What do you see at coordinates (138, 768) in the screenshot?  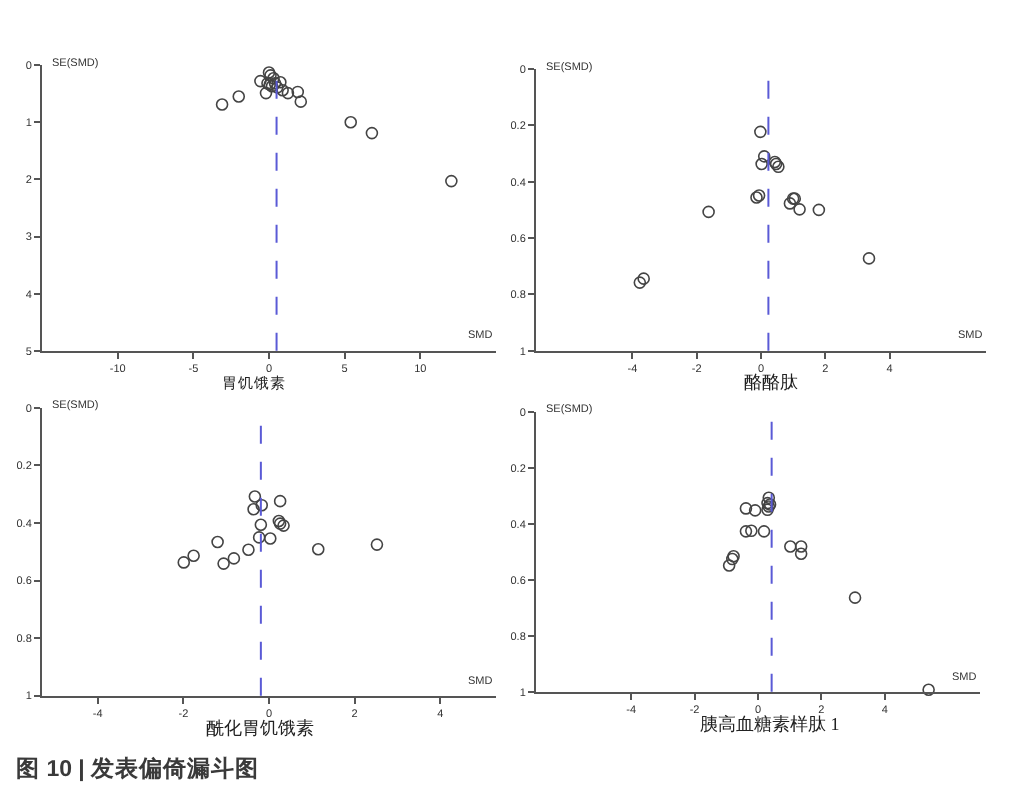 I see `caption: 图 10 | 发表偏倚漏斗图` at bounding box center [138, 768].